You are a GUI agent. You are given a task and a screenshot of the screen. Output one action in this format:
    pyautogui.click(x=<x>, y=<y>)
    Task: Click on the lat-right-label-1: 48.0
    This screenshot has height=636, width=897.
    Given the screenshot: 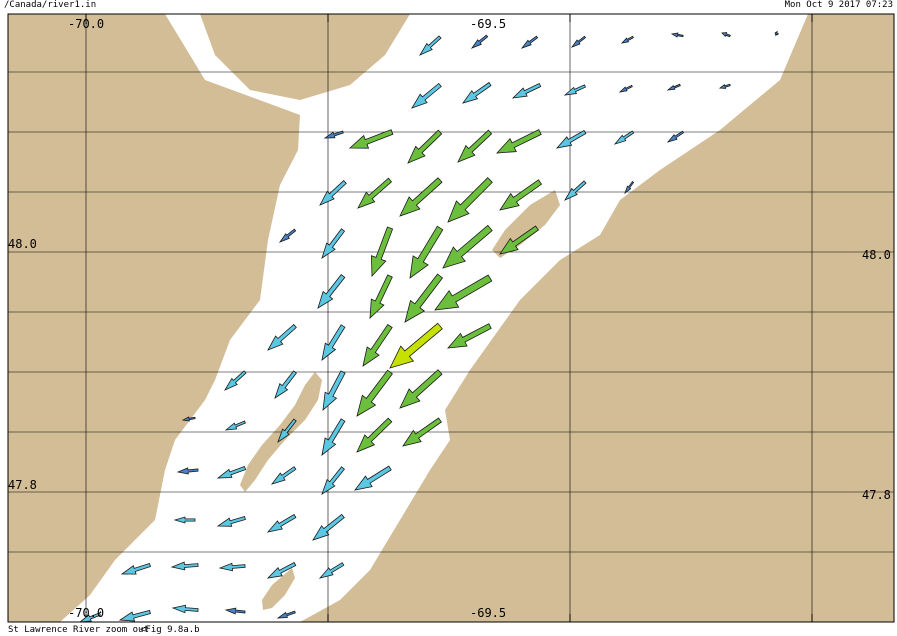 What is the action you would take?
    pyautogui.click(x=876, y=255)
    